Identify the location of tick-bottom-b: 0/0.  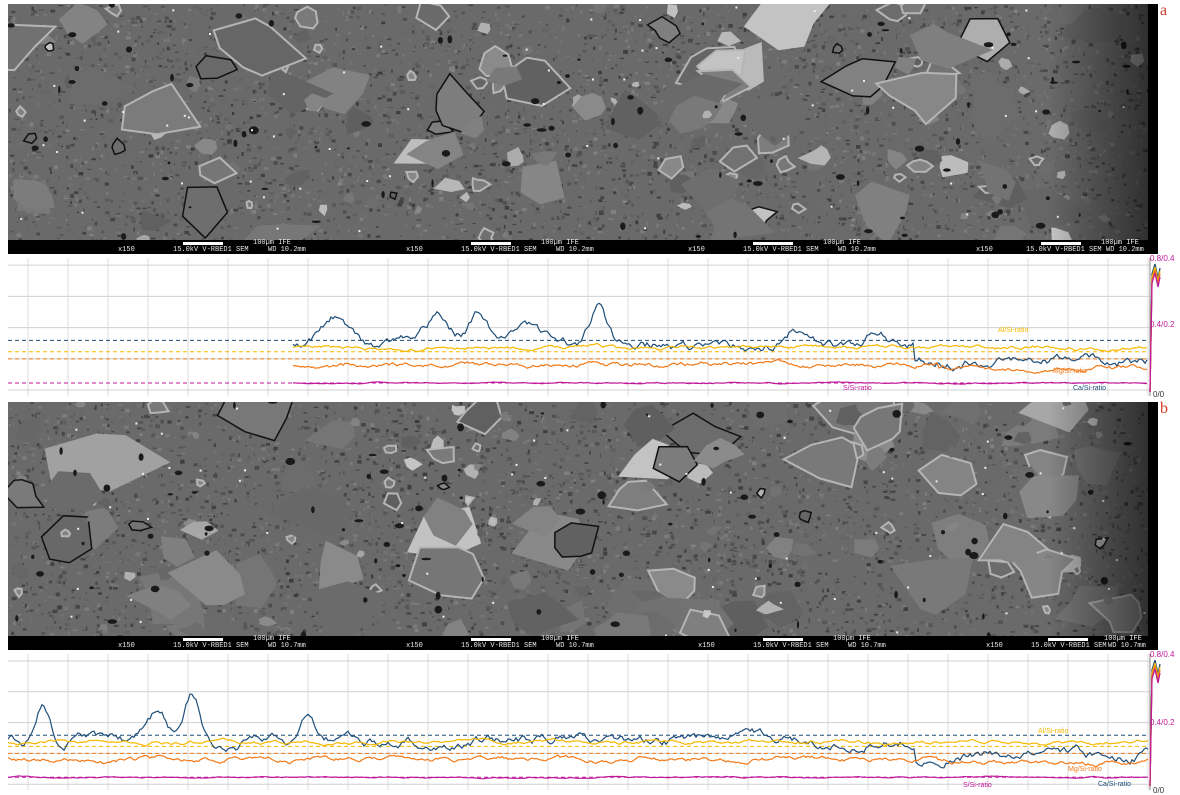
(1159, 790).